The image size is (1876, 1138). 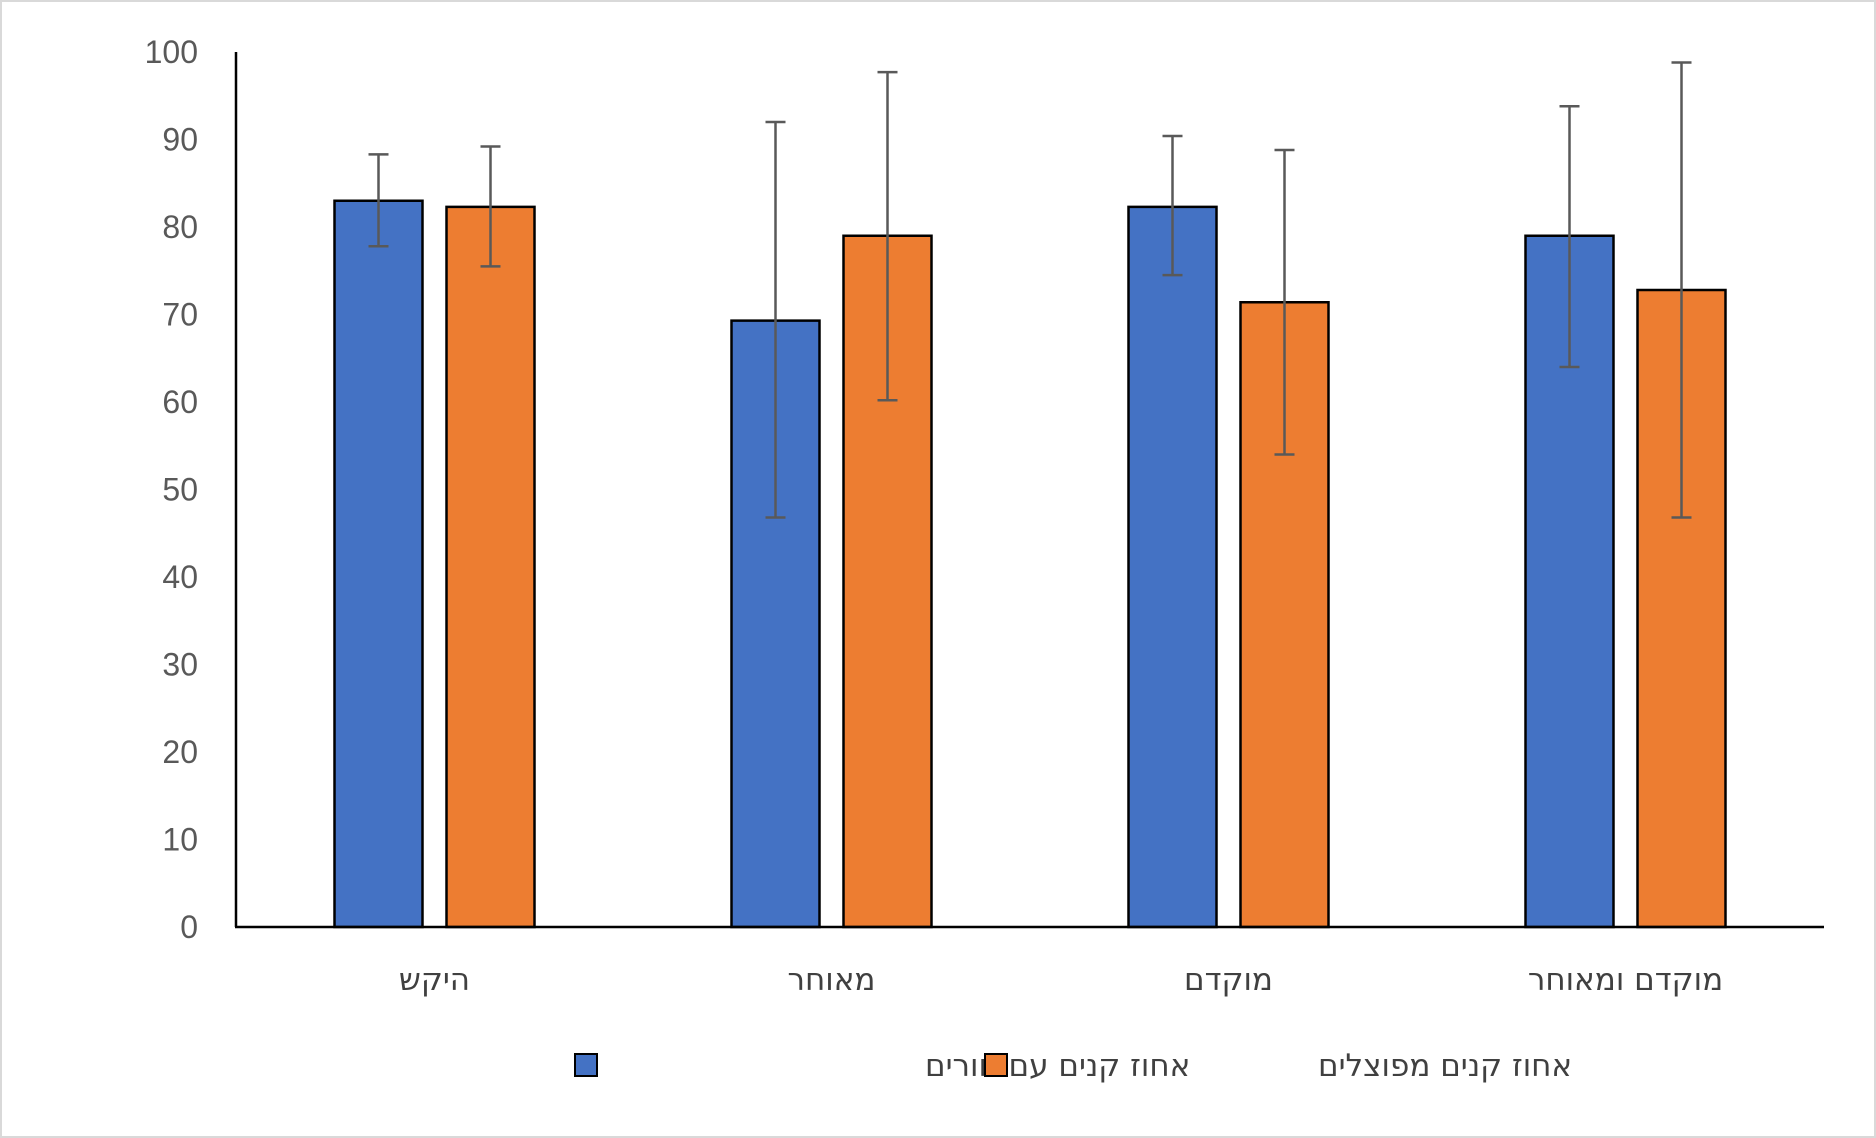 What do you see at coordinates (434, 980) in the screenshot?
I see `x-category-label: היקש` at bounding box center [434, 980].